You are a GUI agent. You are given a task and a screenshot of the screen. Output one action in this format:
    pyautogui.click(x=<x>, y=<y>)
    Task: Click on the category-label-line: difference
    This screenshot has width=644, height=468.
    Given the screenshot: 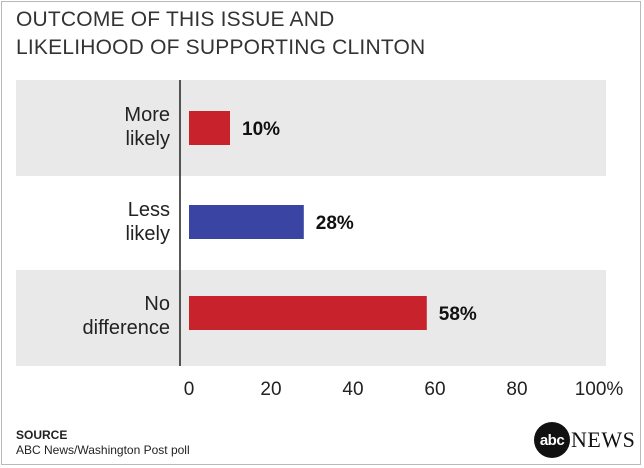 What is the action you would take?
    pyautogui.click(x=126, y=328)
    